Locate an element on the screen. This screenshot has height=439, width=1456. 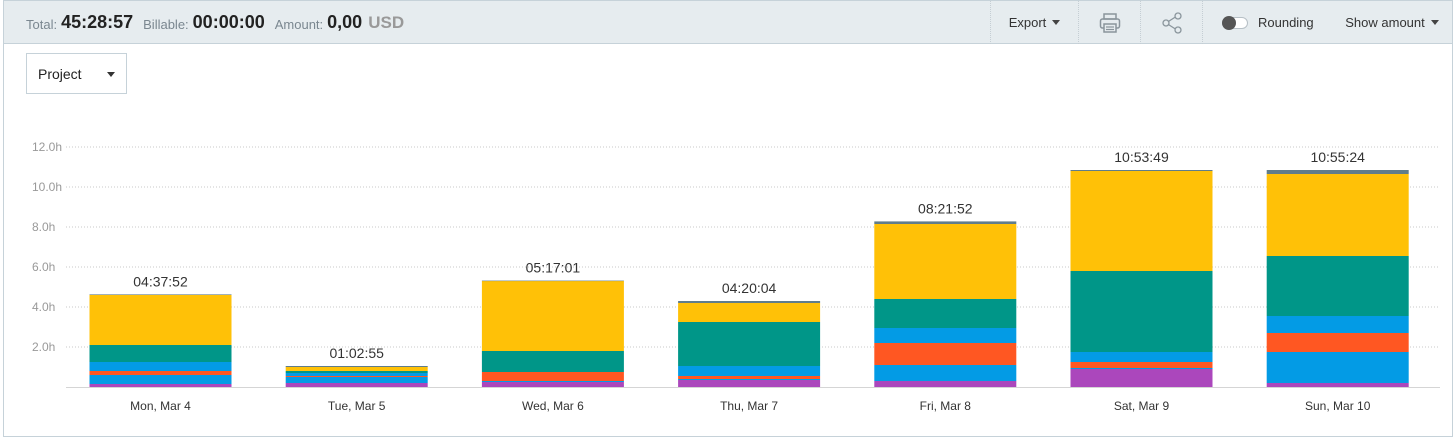
bar-total-label: 04:37:52 is located at coordinates (160, 281).